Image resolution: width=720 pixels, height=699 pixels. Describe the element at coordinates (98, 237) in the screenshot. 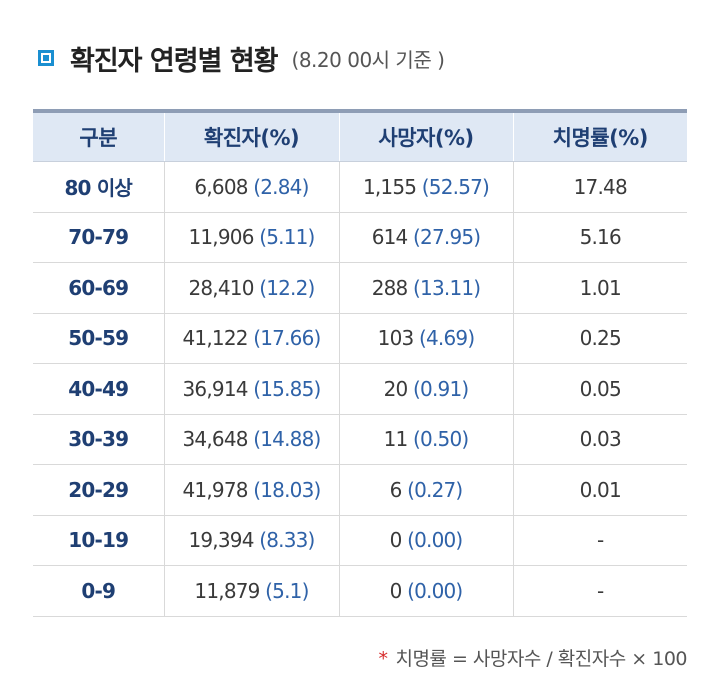

I see `age-group-cell: 70-79` at that location.